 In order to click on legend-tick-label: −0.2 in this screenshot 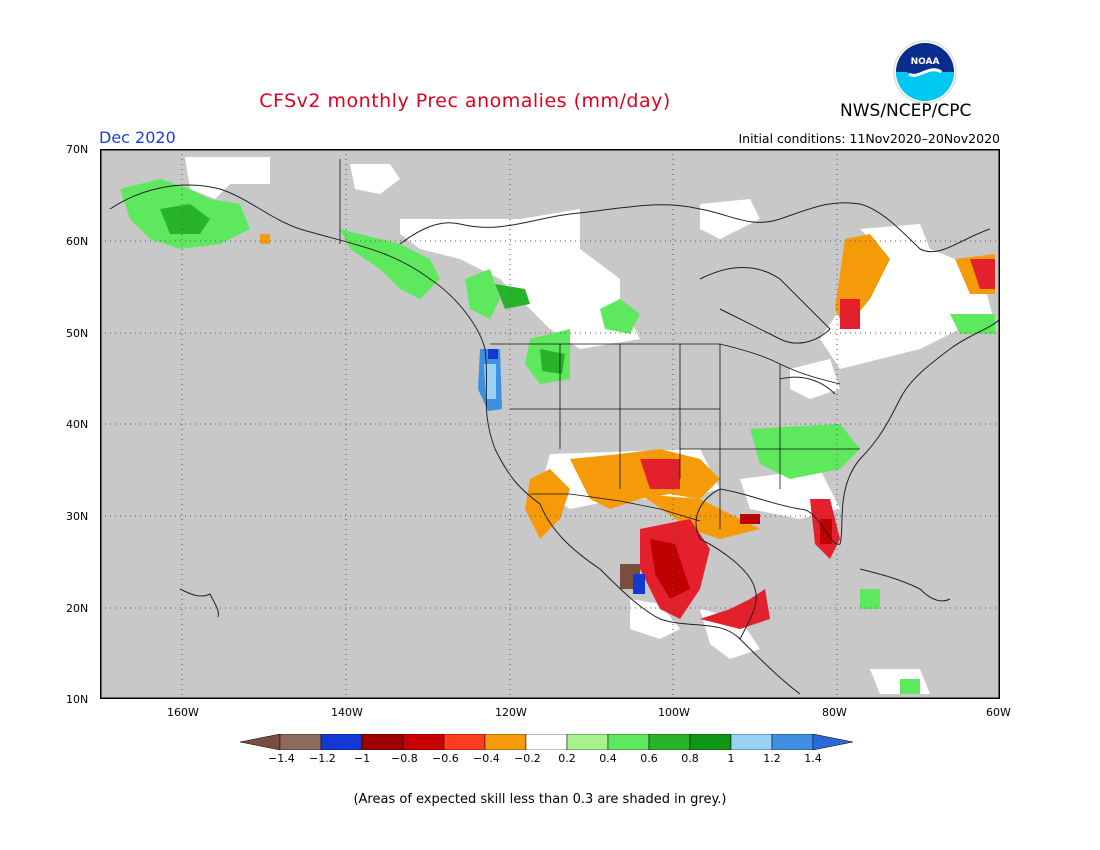, I will do `click(527, 758)`.